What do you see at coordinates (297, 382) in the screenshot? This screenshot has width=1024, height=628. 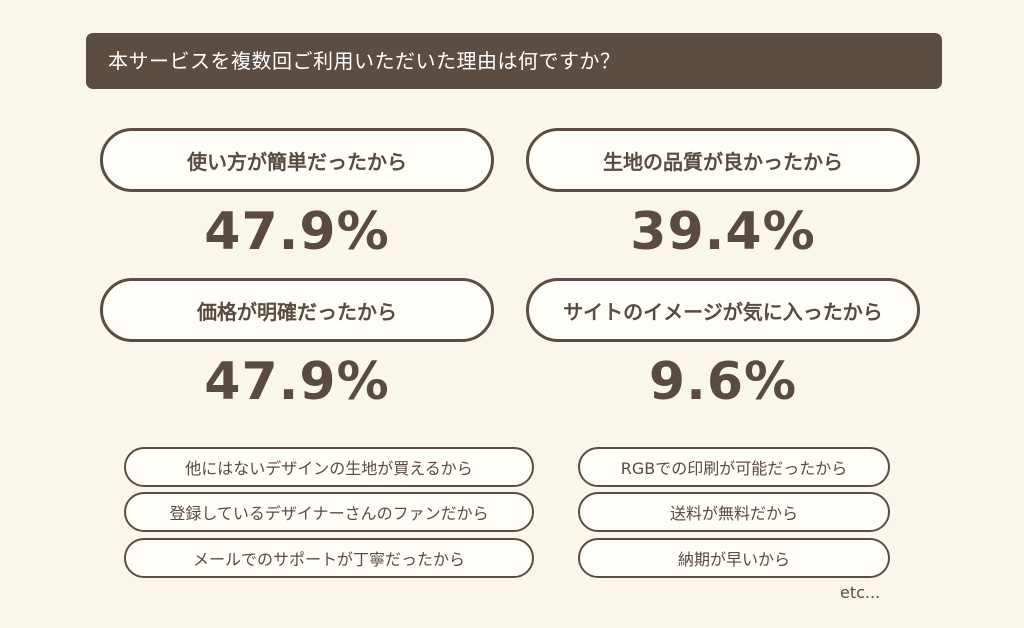 I see `reason-value-3: 47.9%` at bounding box center [297, 382].